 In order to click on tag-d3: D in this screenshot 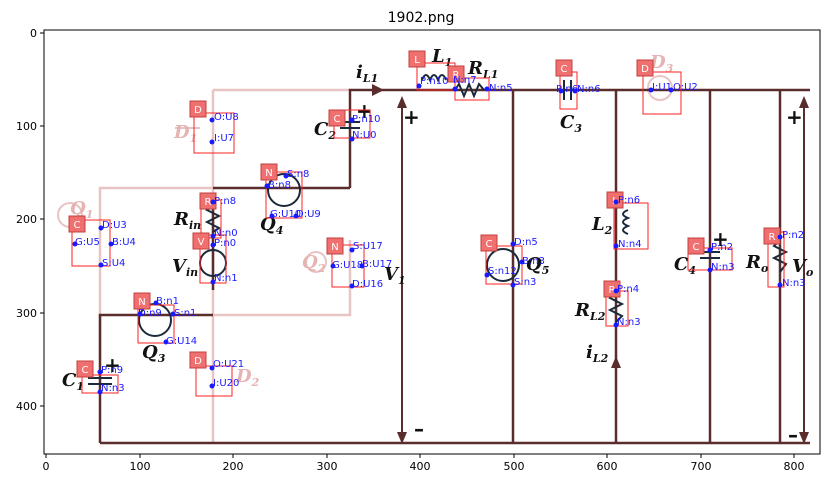, I will do `click(645, 69)`.